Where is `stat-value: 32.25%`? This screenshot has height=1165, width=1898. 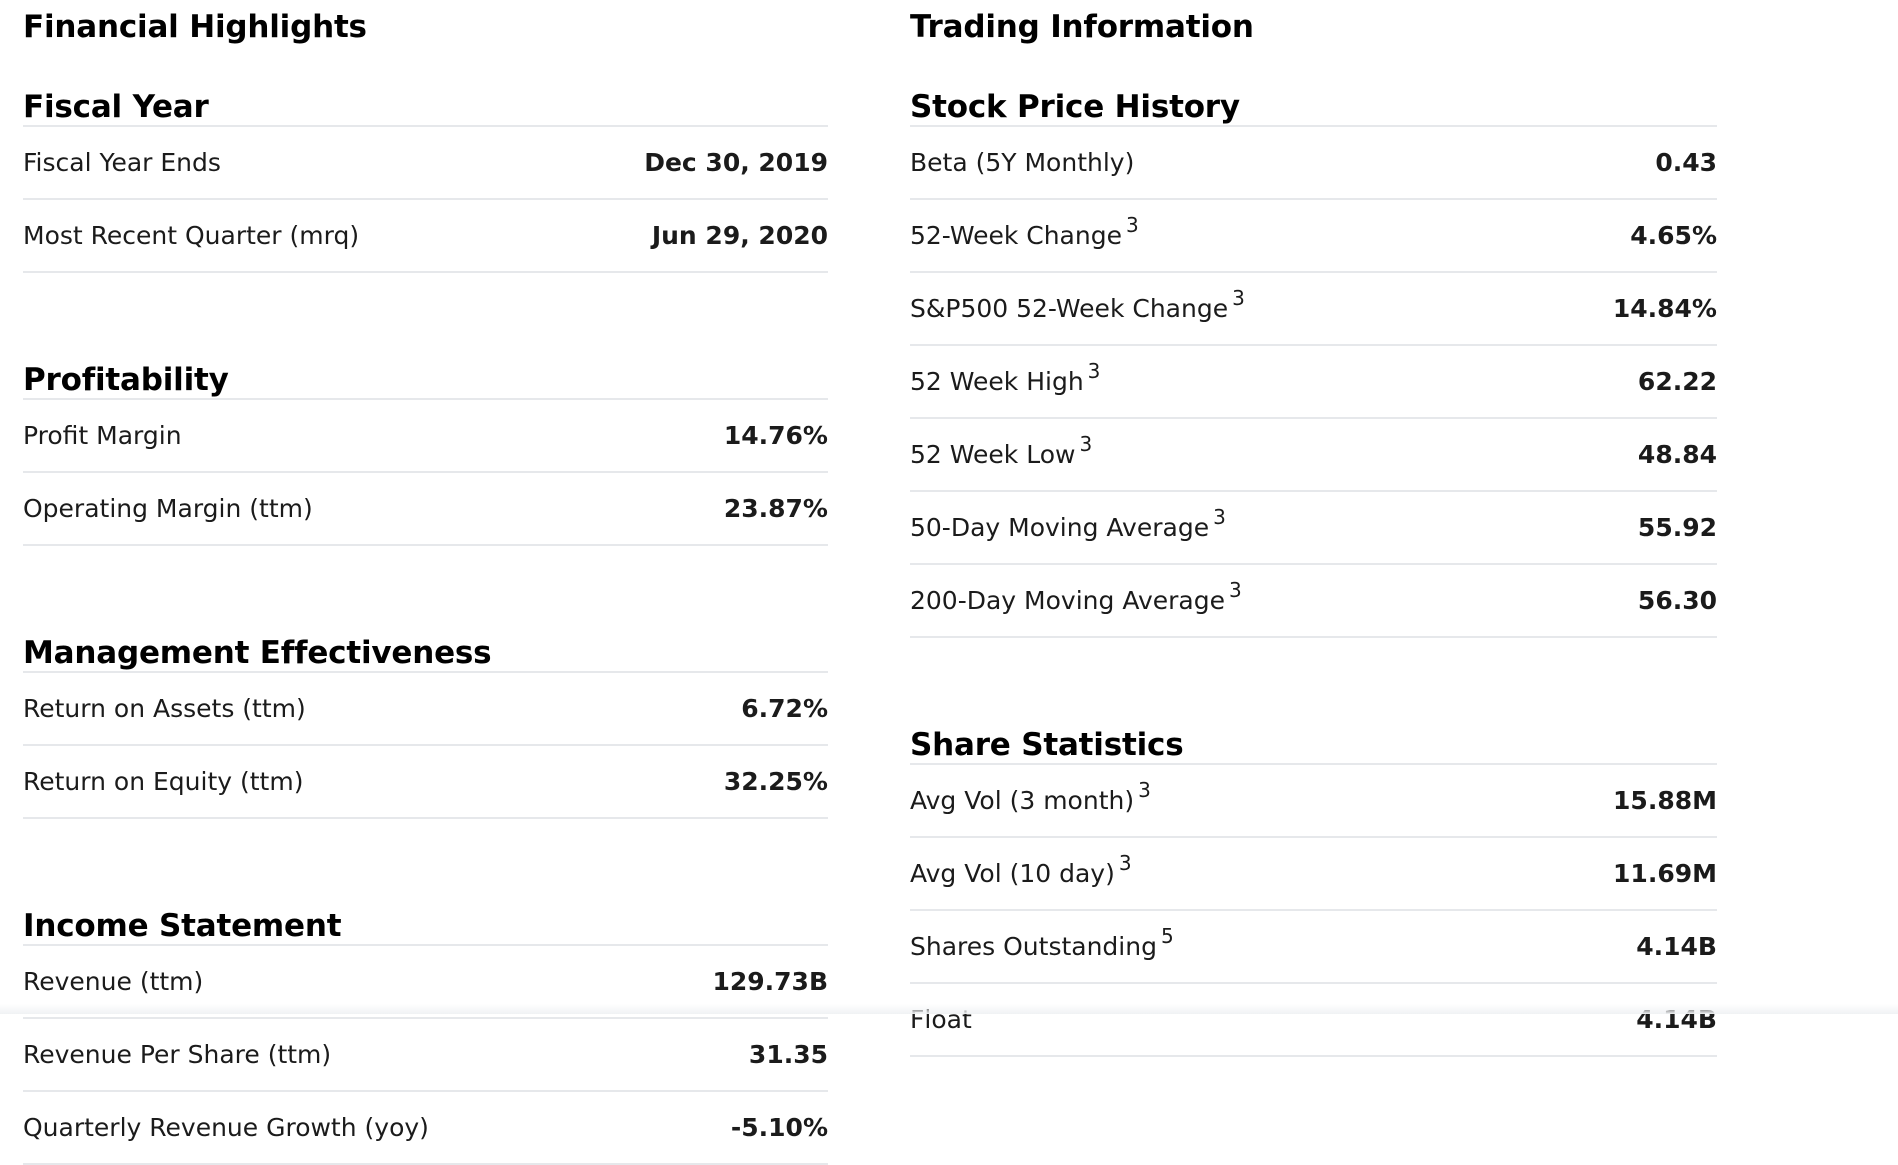
stat-value: 32.25% is located at coordinates (775, 781).